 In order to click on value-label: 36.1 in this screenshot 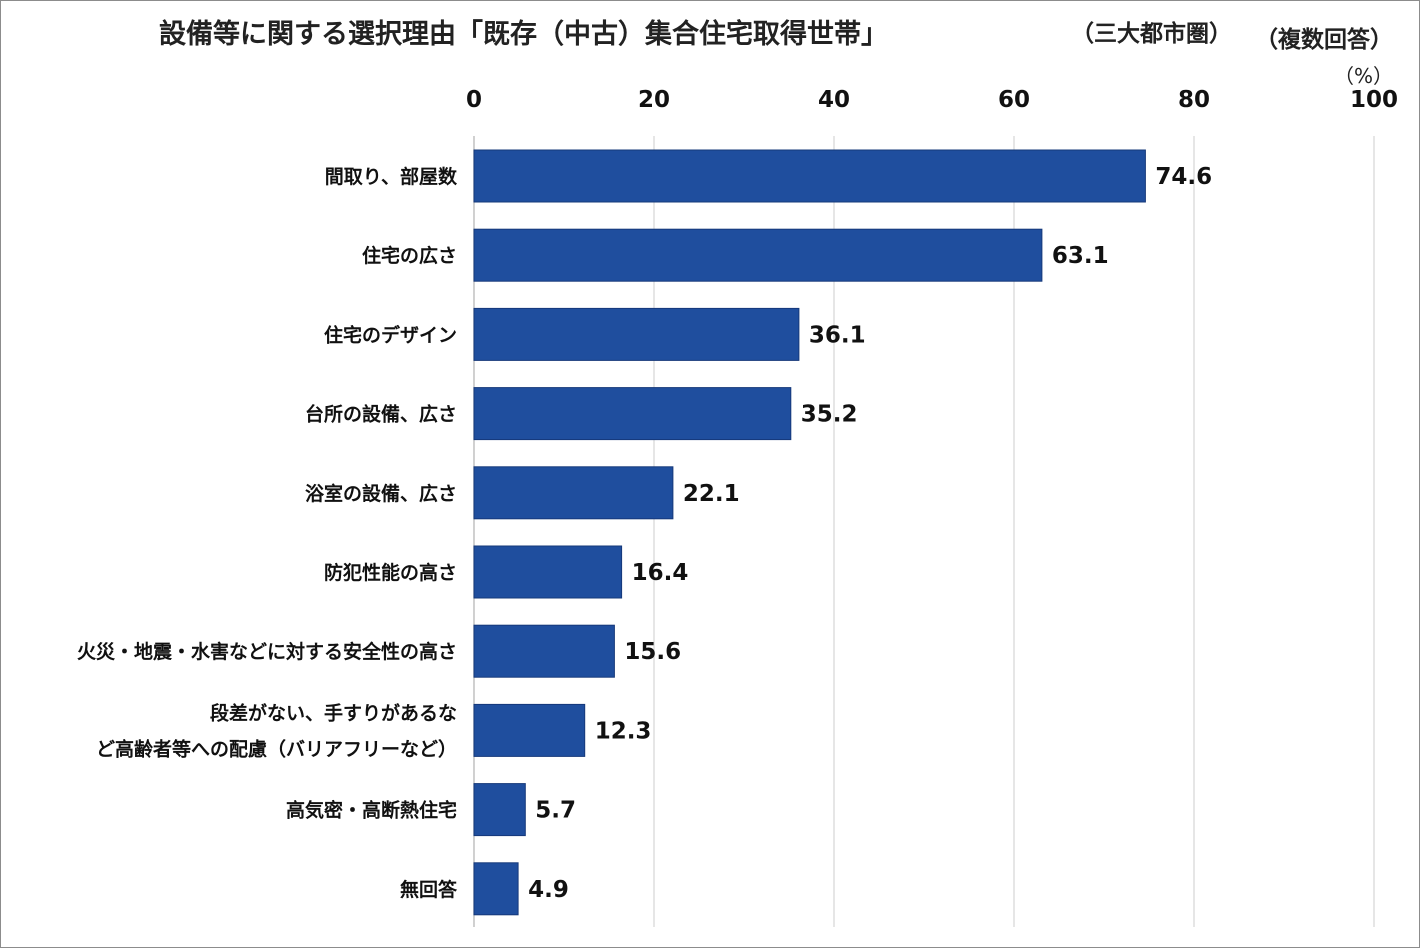, I will do `click(837, 335)`.